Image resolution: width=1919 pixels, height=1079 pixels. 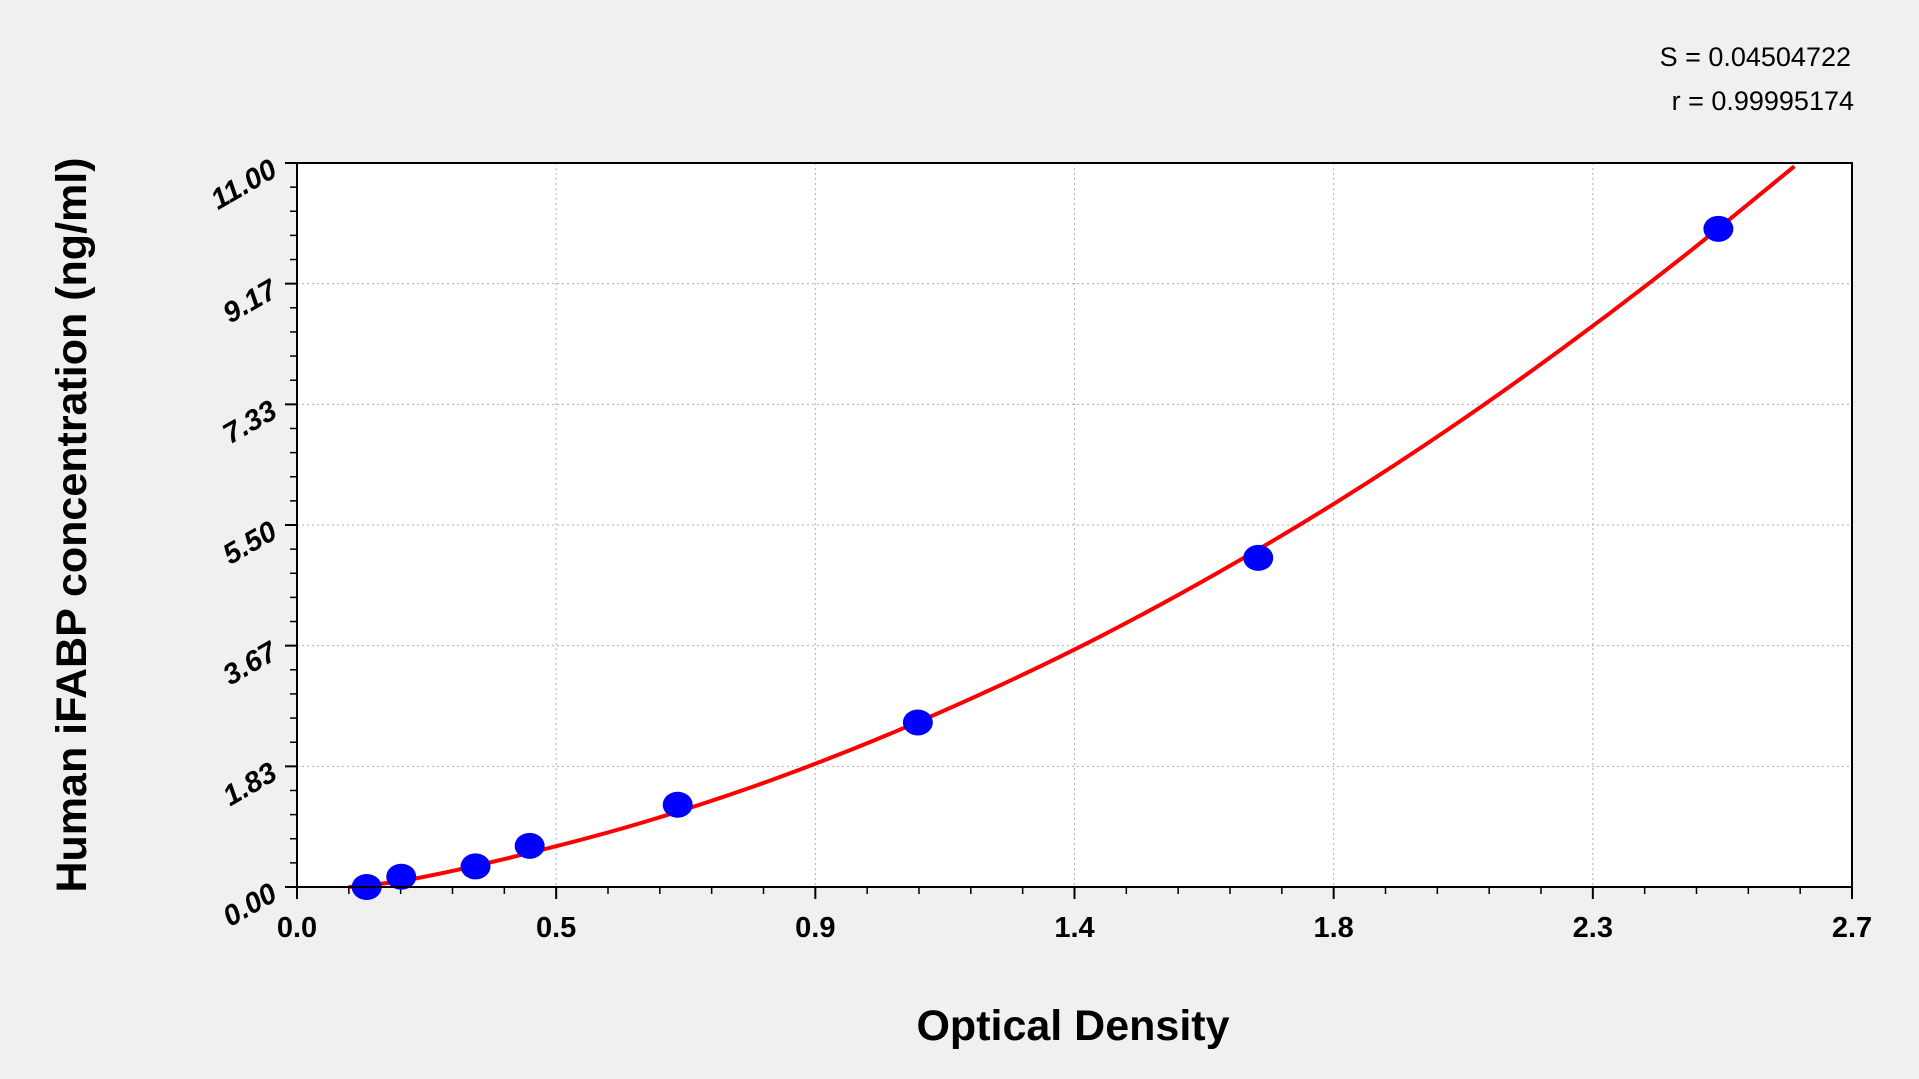 I want to click on x-tick-labels: 0.0 0.5 0.9 1.4 1.8 2.3 2.7, so click(x=1074, y=928).